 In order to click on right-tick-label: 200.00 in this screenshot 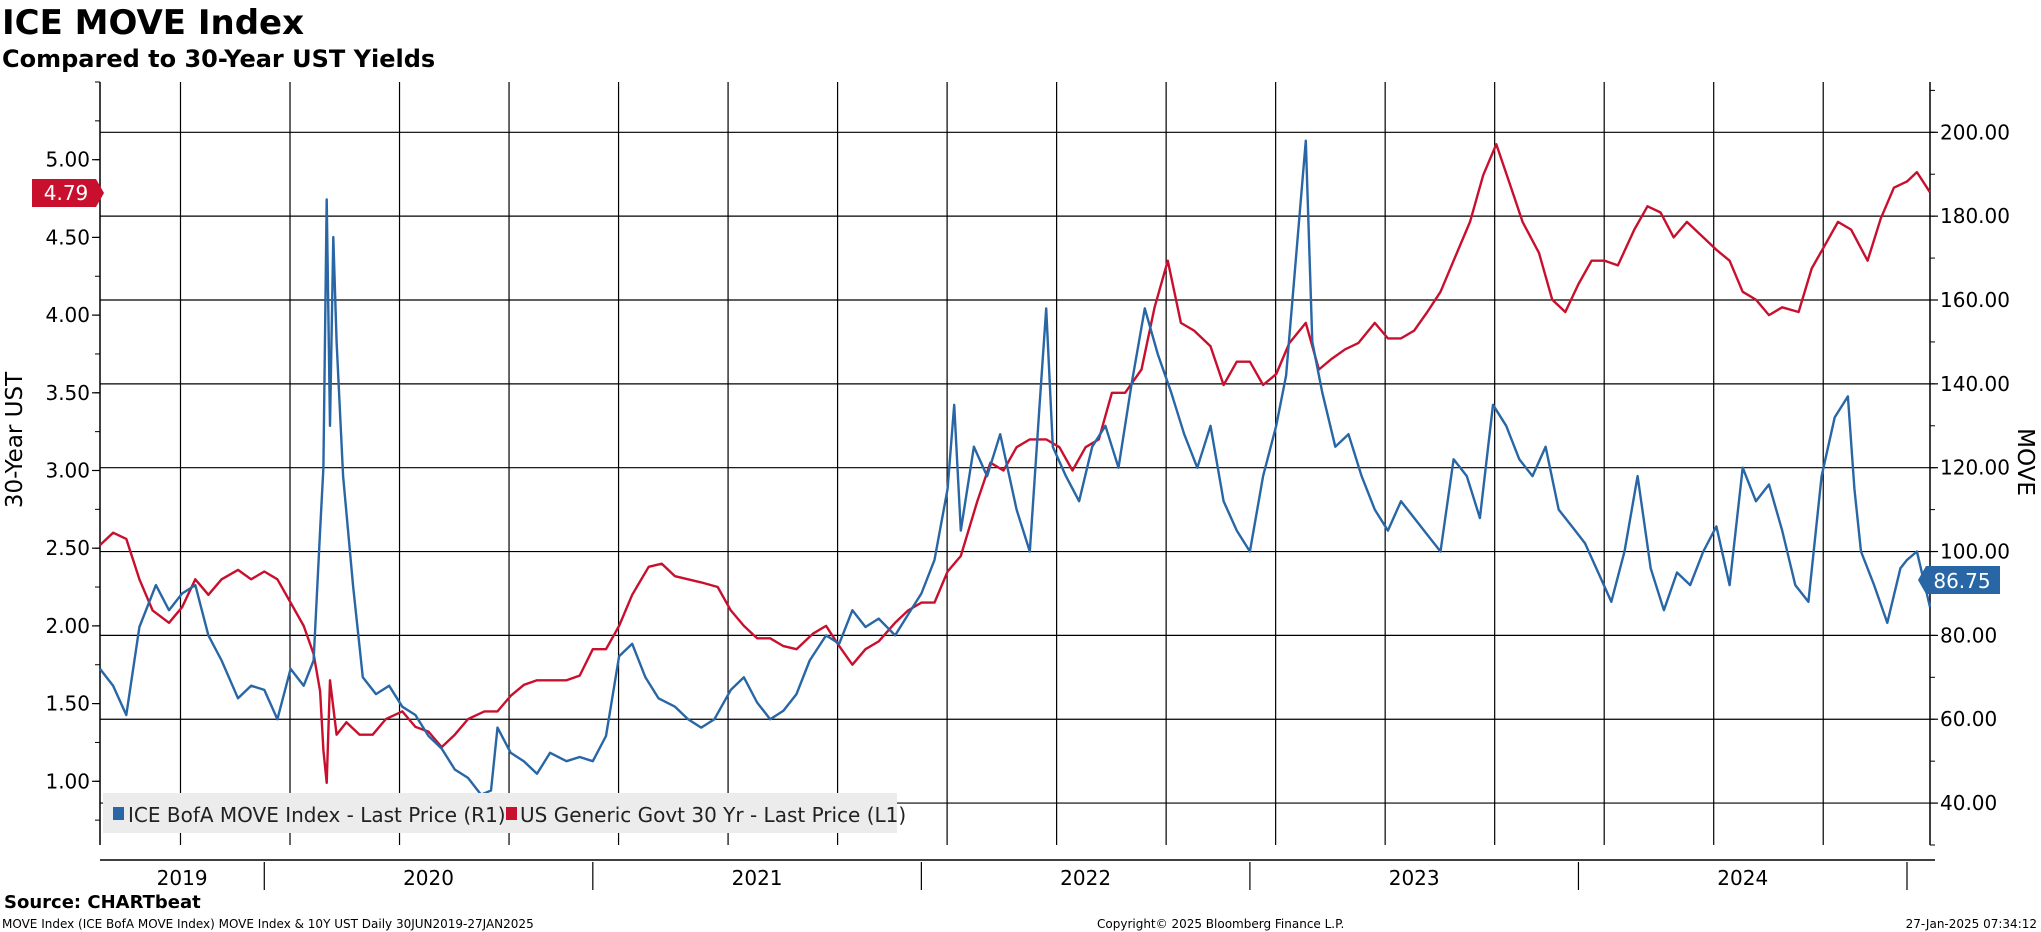, I will do `click(1975, 132)`.